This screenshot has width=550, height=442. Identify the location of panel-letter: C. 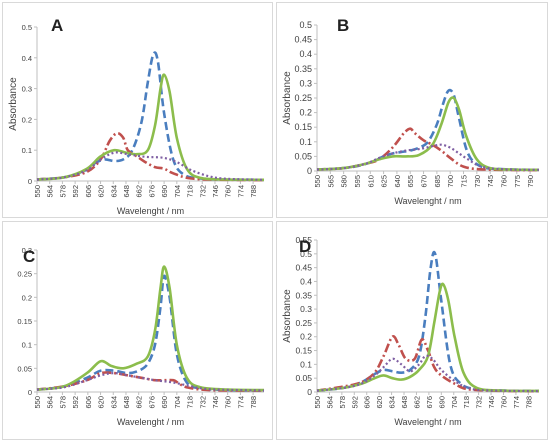
(29, 256).